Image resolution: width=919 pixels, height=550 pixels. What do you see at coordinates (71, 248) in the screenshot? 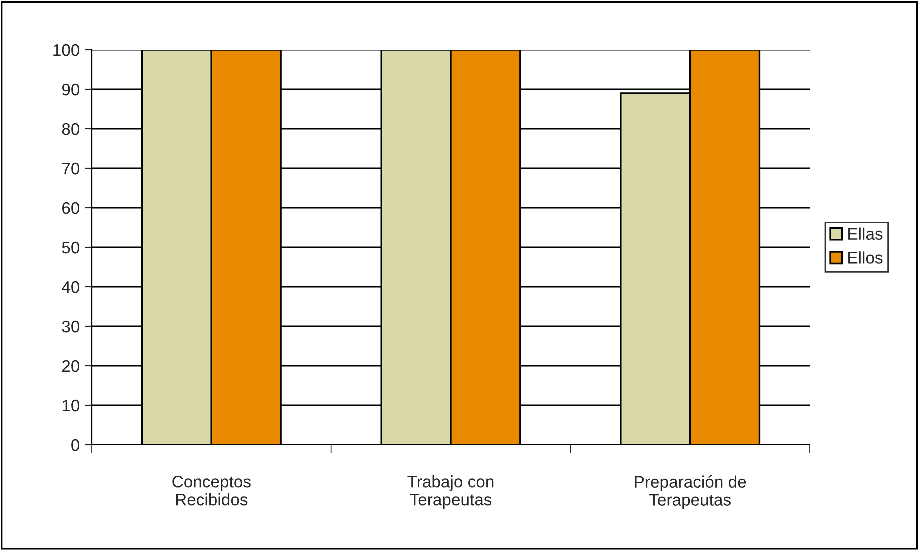
I see `y-tick-label: 50` at bounding box center [71, 248].